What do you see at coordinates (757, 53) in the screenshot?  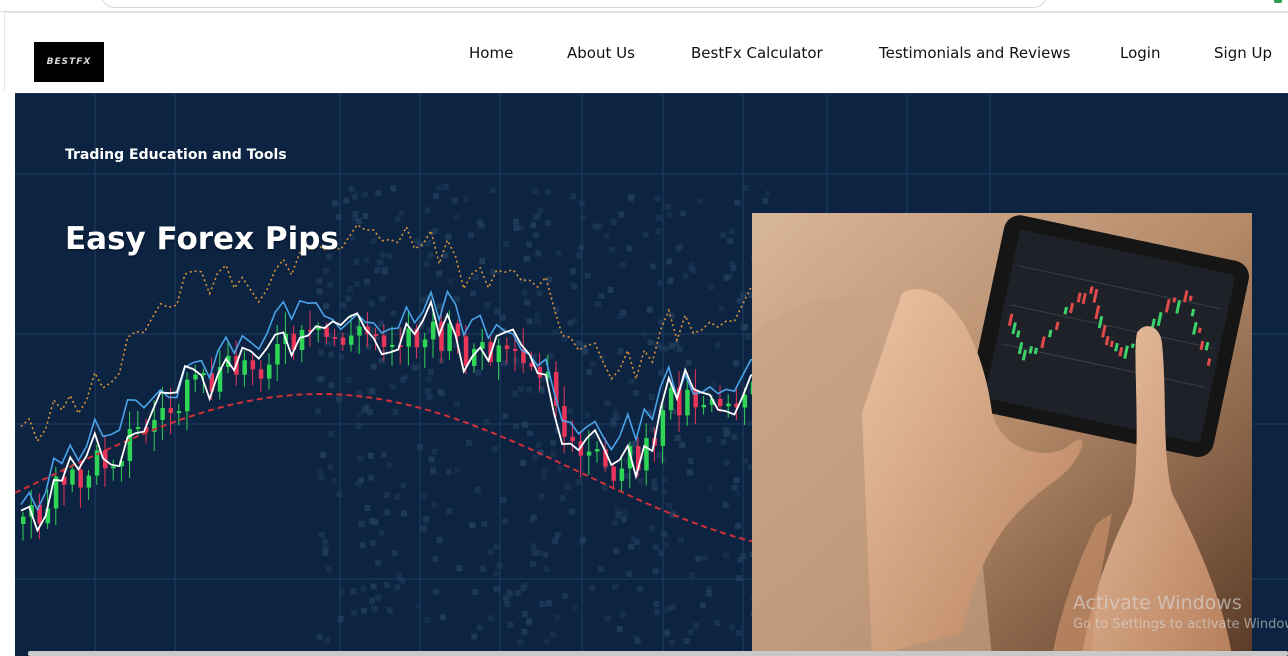 I see `nav-bestfx-calculator: BestFx Calculator` at bounding box center [757, 53].